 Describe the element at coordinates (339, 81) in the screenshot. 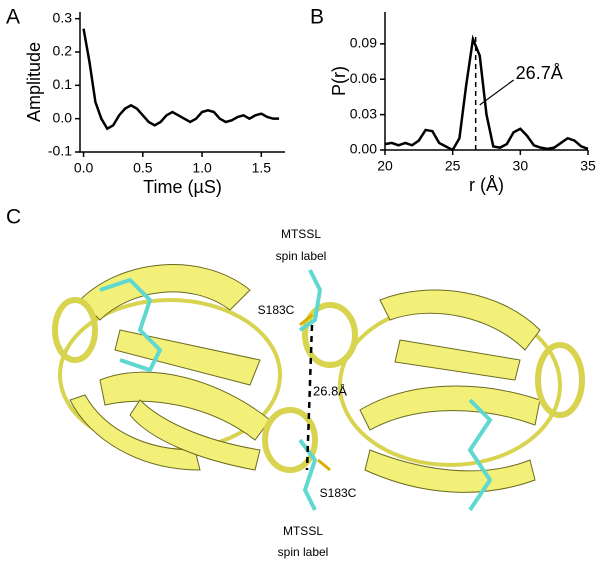

I see `y-axis-label: P(r)` at that location.